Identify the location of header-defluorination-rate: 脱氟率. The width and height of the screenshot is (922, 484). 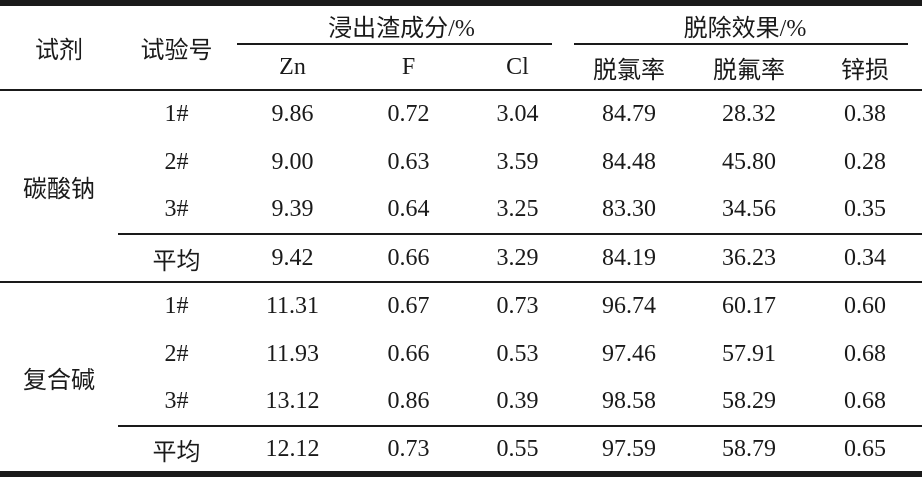
(749, 68).